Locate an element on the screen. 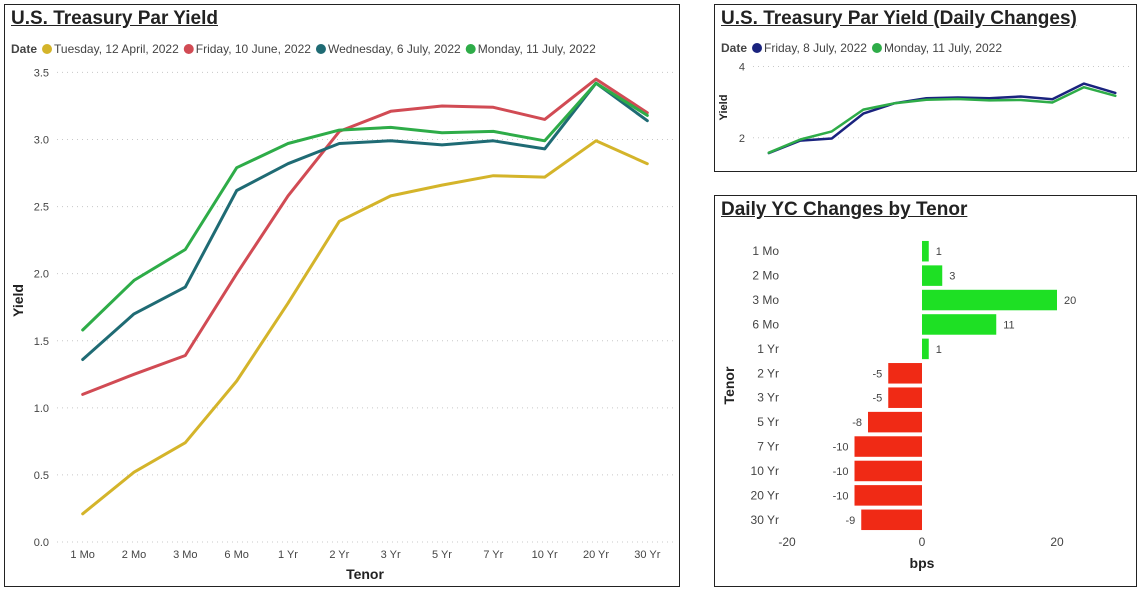 This screenshot has width=1146, height=593. x-tick-label: 2 Yr is located at coordinates (339, 555).